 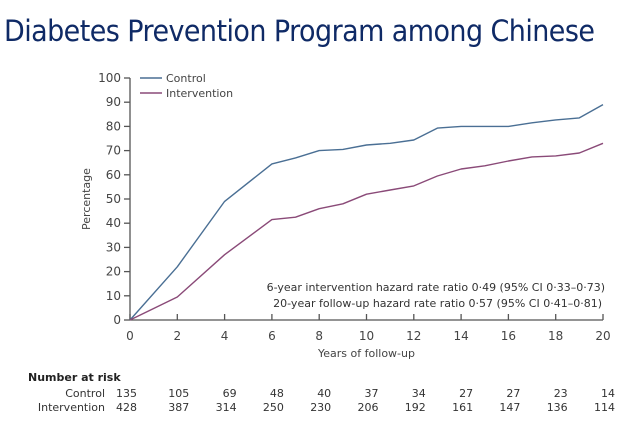 What do you see at coordinates (113, 175) in the screenshot?
I see `y-tick-label: 60` at bounding box center [113, 175].